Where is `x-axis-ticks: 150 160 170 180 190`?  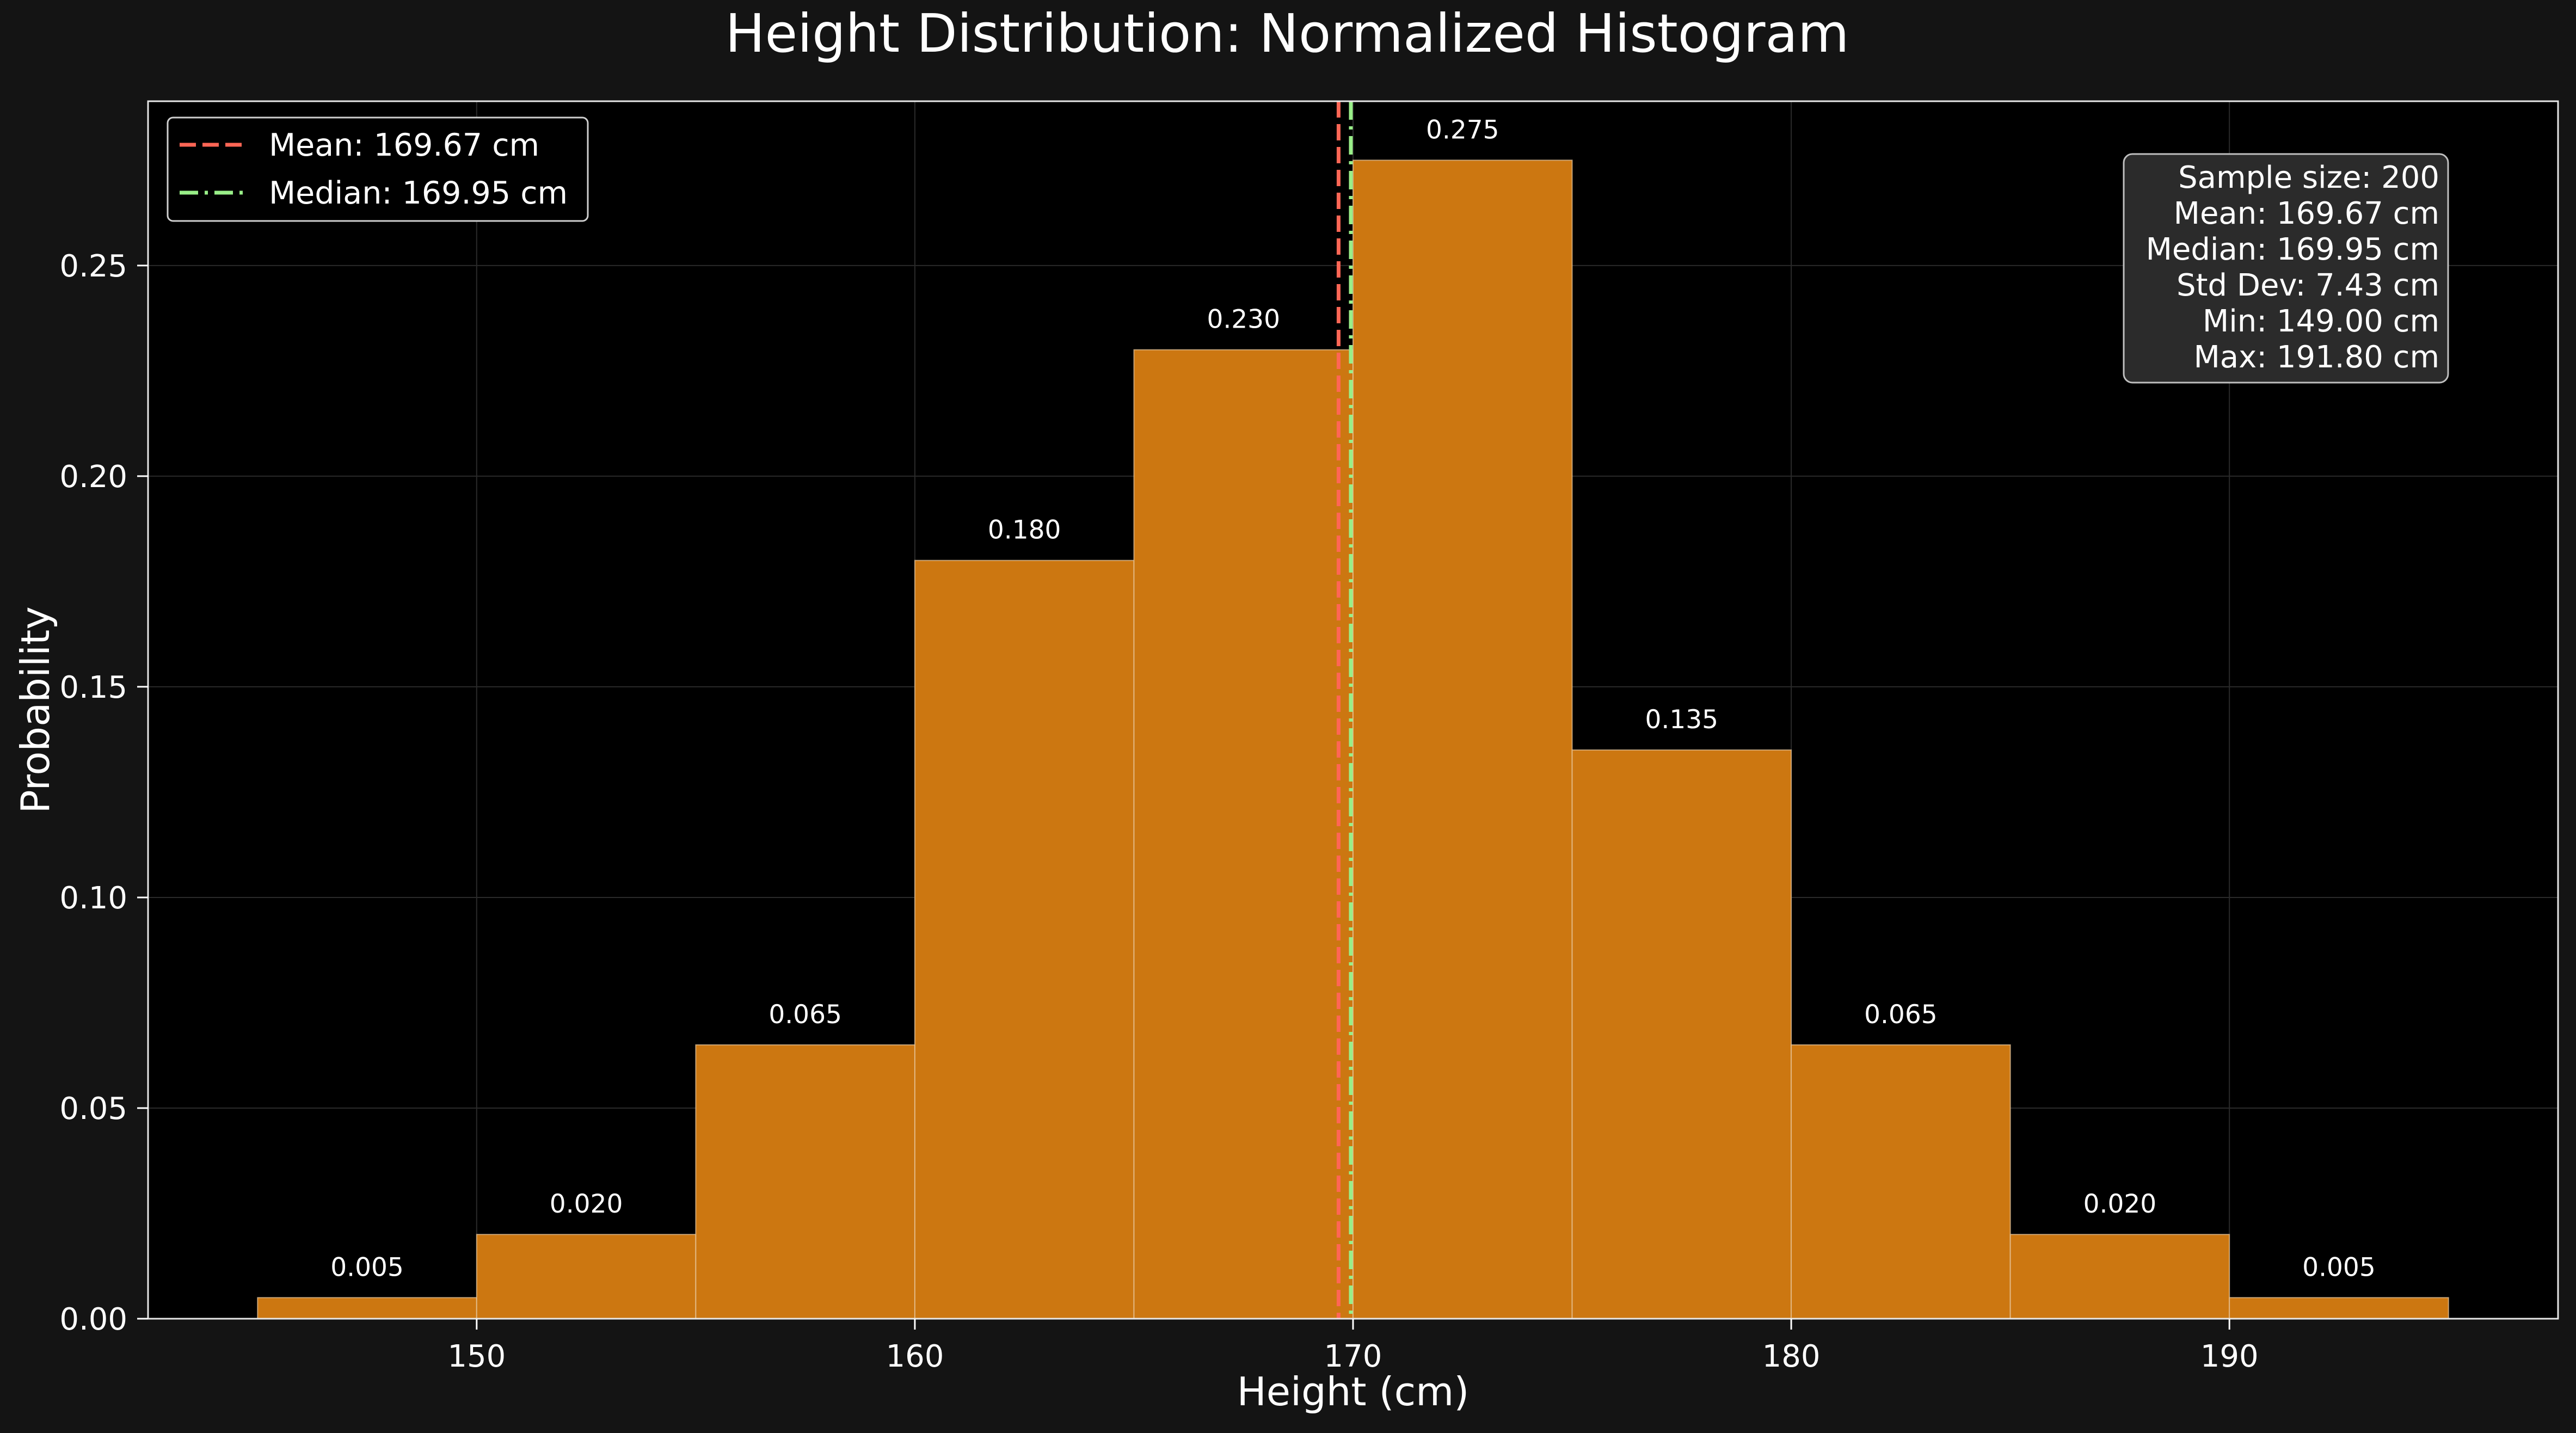
x-axis-ticks: 150 160 170 180 190 is located at coordinates (1353, 1346).